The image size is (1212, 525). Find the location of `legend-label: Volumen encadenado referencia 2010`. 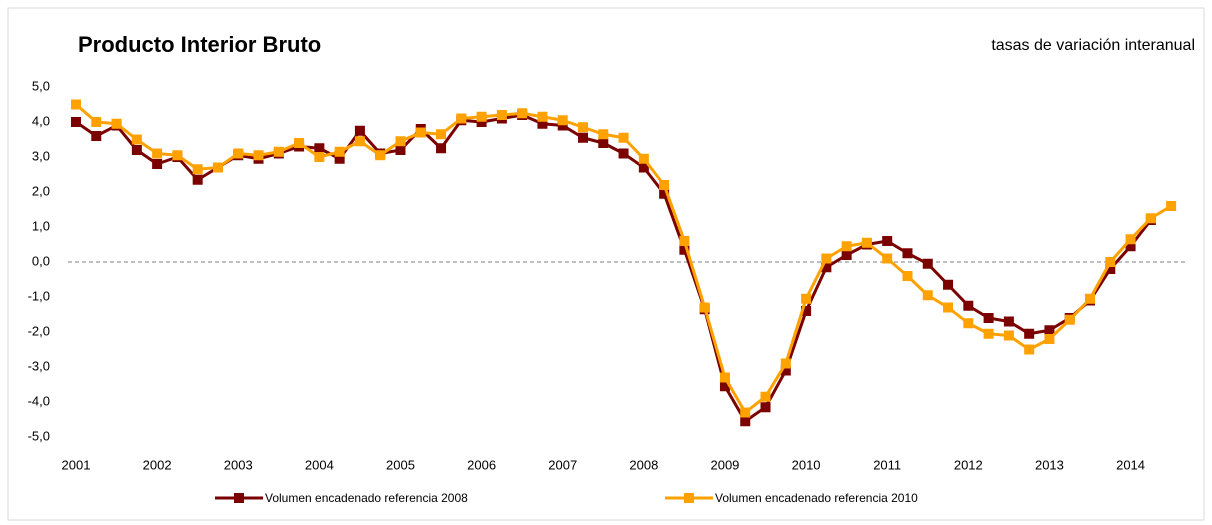

legend-label: Volumen encadenado referencia 2010 is located at coordinates (816, 498).